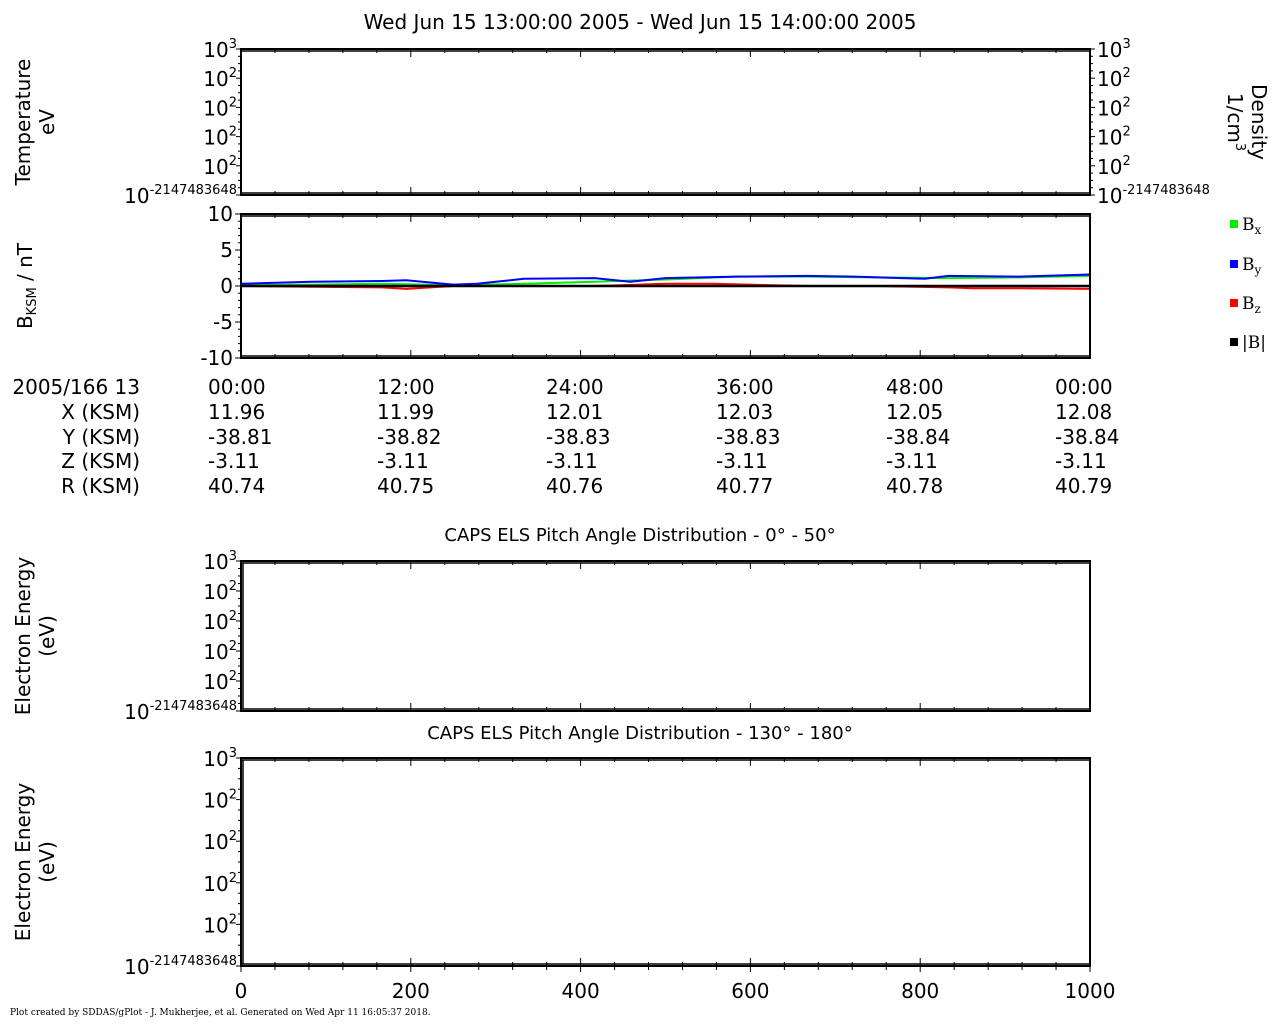 The image size is (1280, 1024). I want to click on magnetic-field-legend: Bx By Bz |B|, so click(1248, 284).